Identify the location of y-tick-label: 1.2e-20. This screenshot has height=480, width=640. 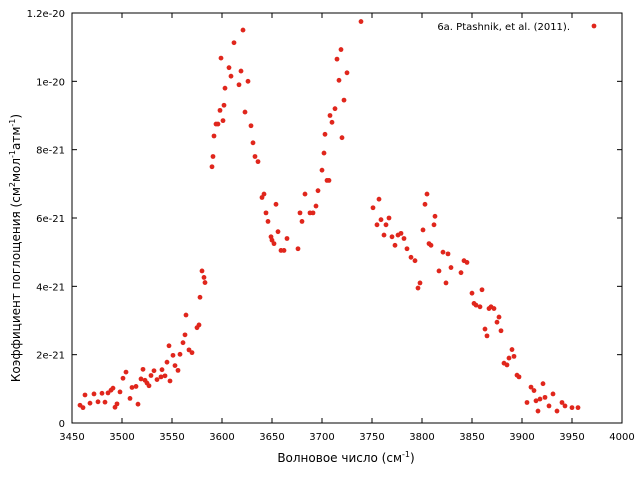
(46, 14).